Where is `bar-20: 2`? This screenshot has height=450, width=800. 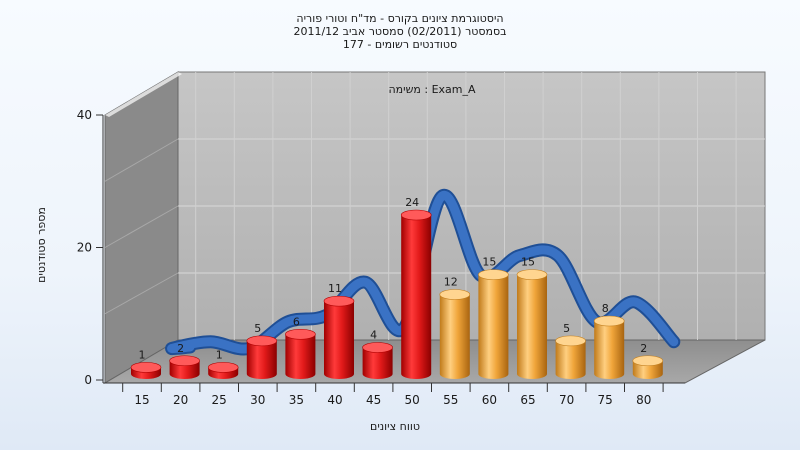 bar-20: 2 is located at coordinates (184, 360).